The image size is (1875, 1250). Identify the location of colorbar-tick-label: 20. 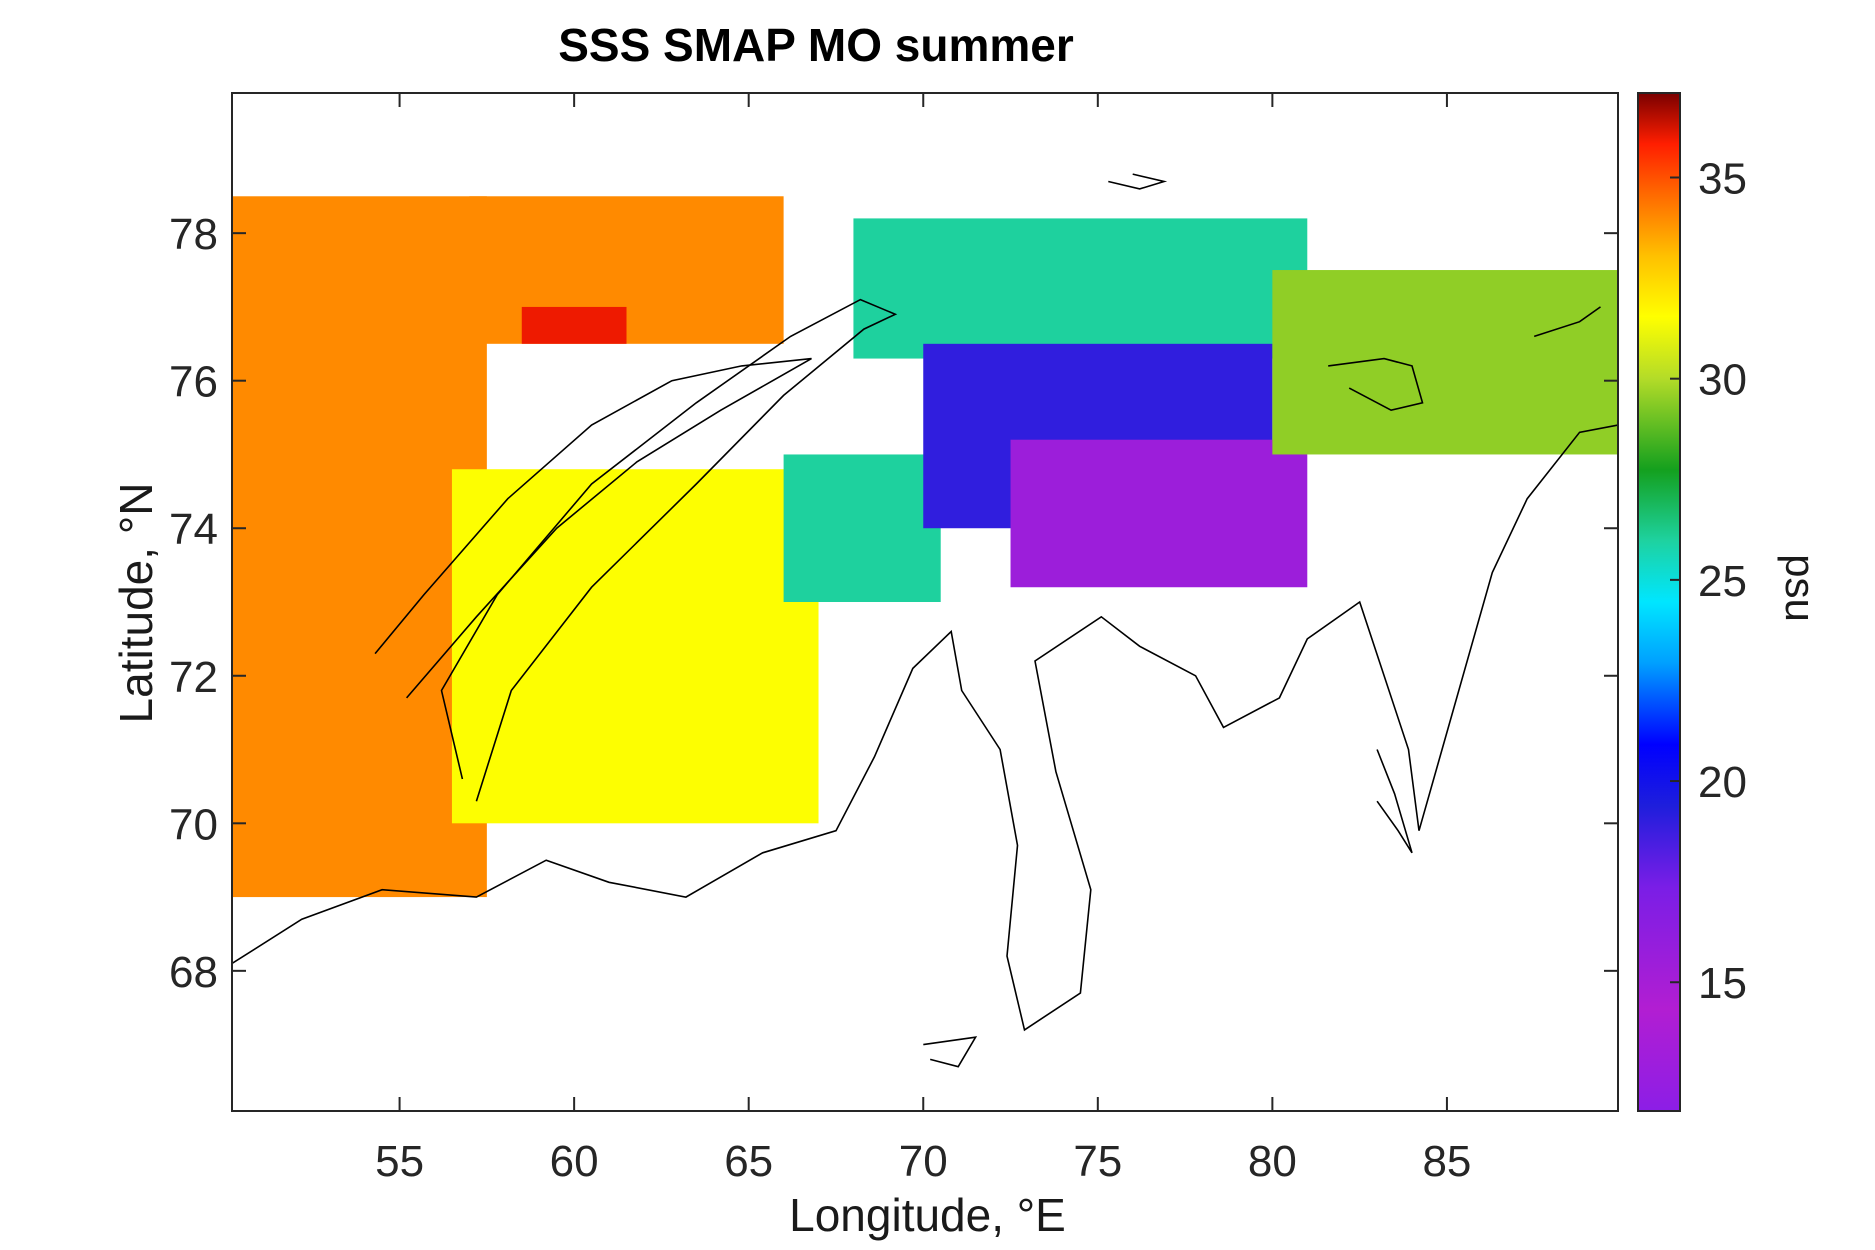
(1722, 782).